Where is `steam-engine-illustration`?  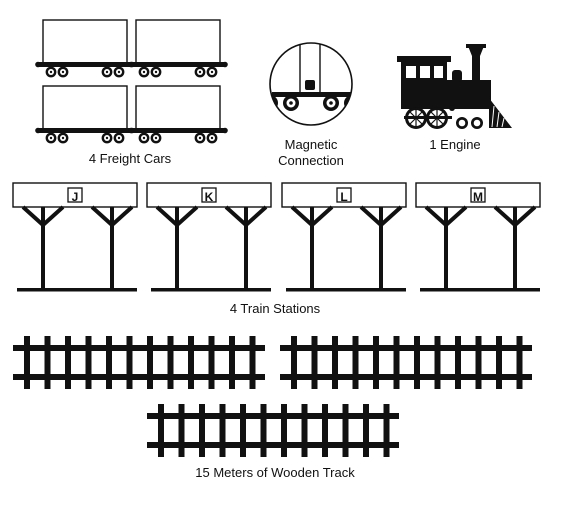
steam-engine-illustration is located at coordinates (454, 86).